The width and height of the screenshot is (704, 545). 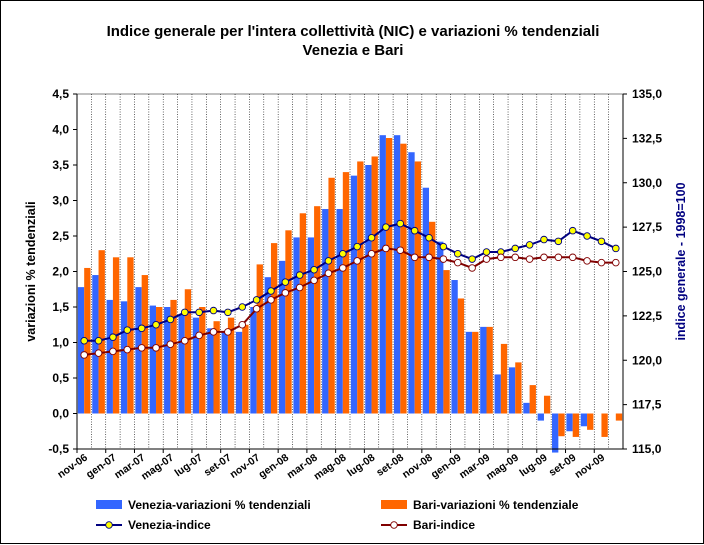 What do you see at coordinates (361, 466) in the screenshot?
I see `x-tick-label: lug-08` at bounding box center [361, 466].